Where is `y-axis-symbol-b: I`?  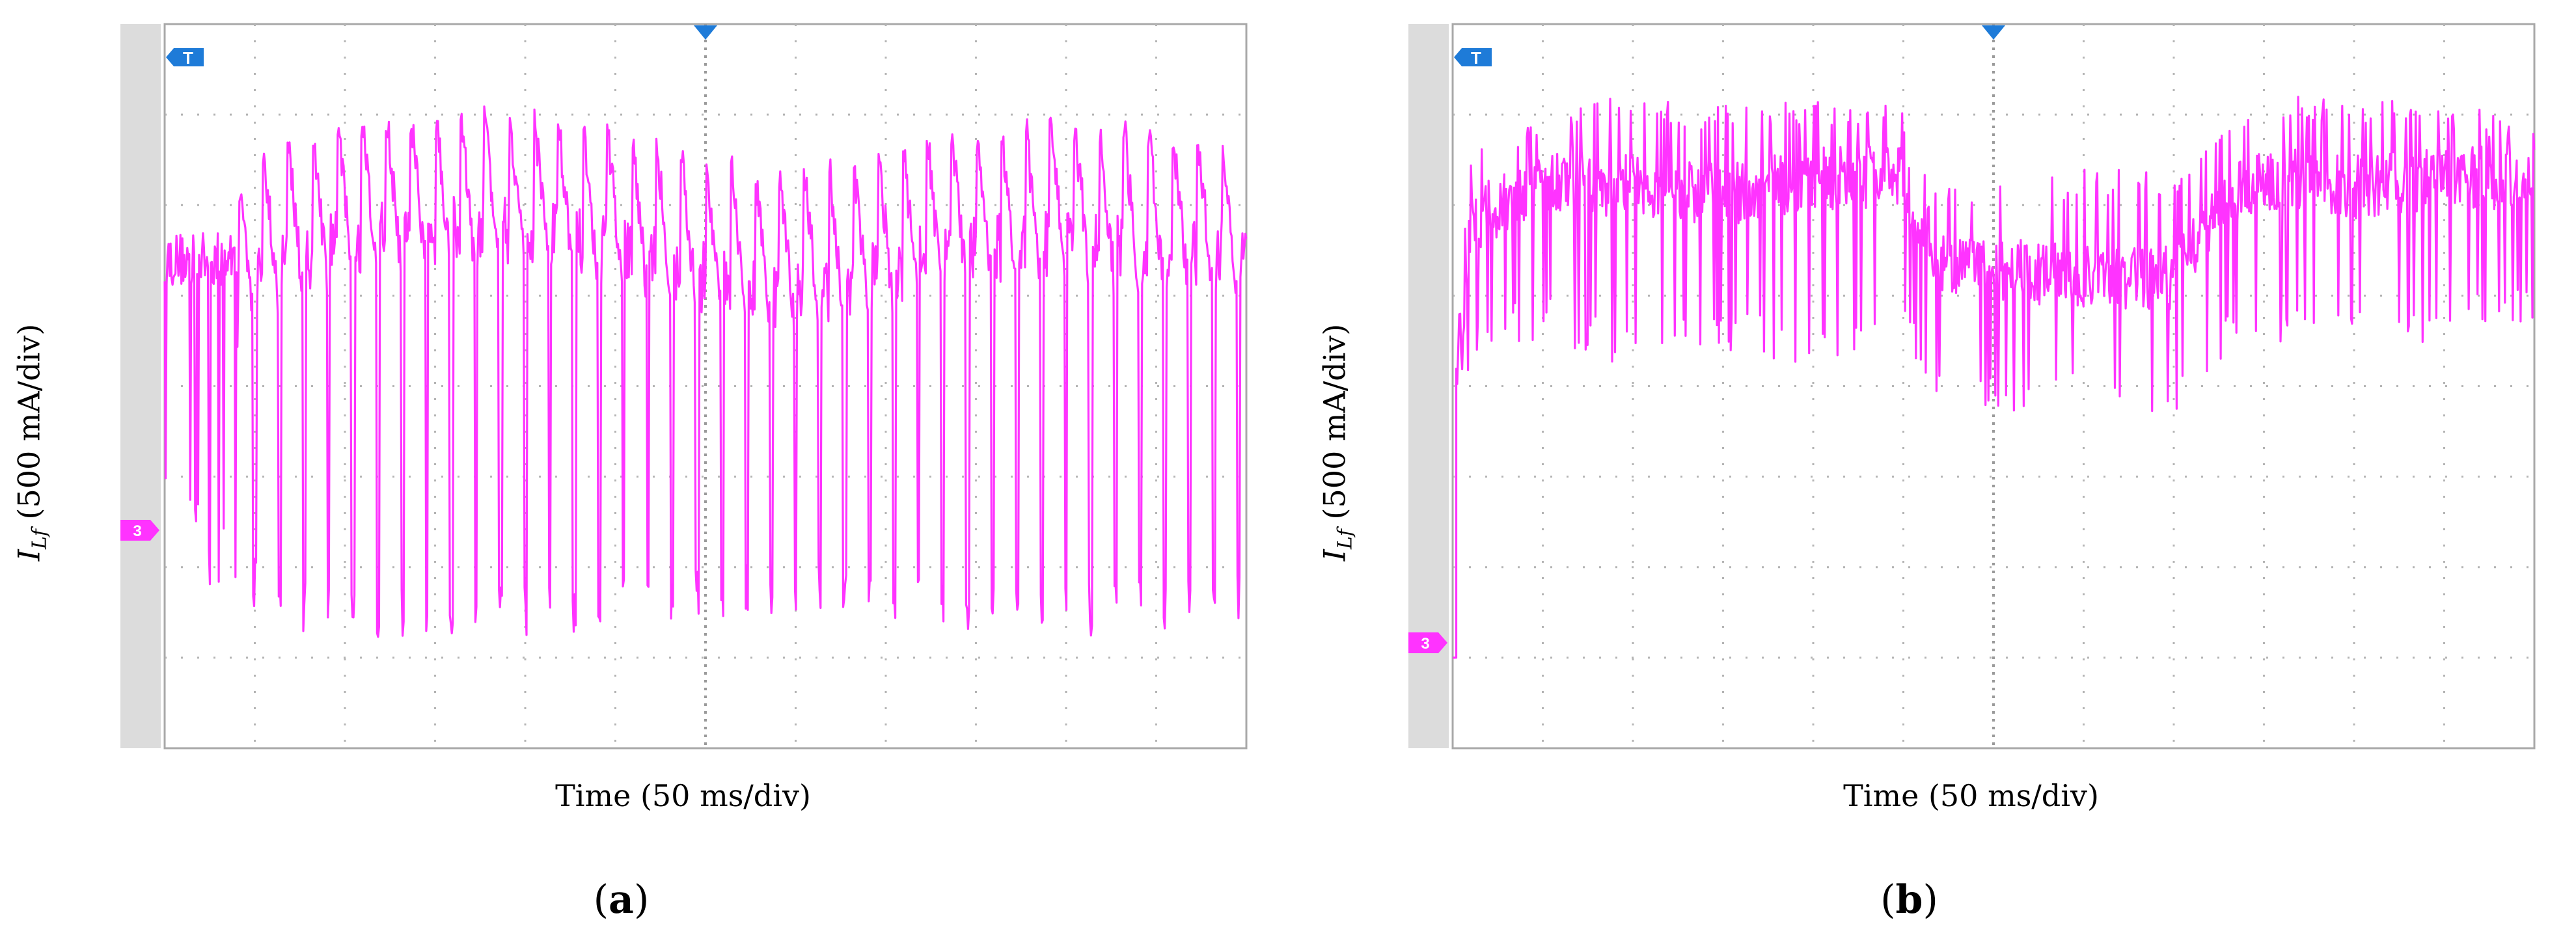
y-axis-symbol-b: I is located at coordinates (1335, 555).